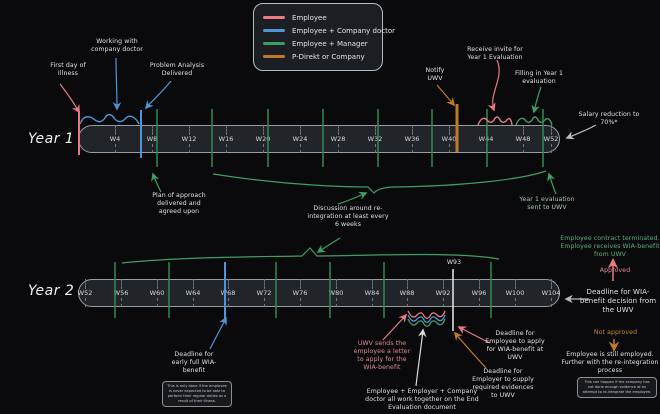 This screenshot has width=660, height=414. Describe the element at coordinates (194, 363) in the screenshot. I see `ann-early-full-wia-deadline: Deadline for early full WIA-benefit` at that location.